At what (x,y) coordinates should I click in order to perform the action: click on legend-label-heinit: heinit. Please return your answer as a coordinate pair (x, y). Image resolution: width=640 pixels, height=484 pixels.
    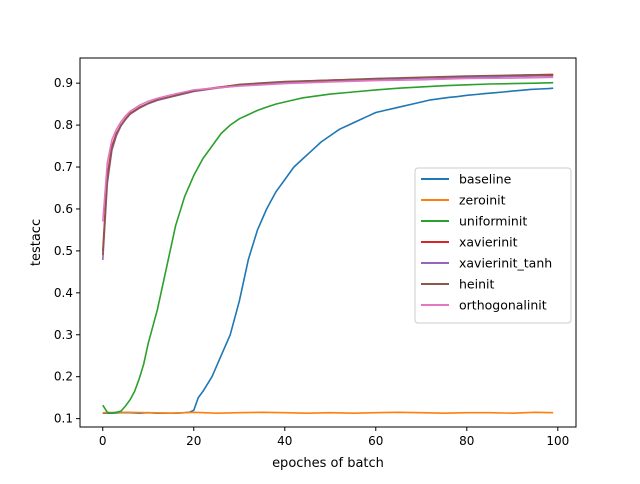
    Looking at the image, I should click on (476, 284).